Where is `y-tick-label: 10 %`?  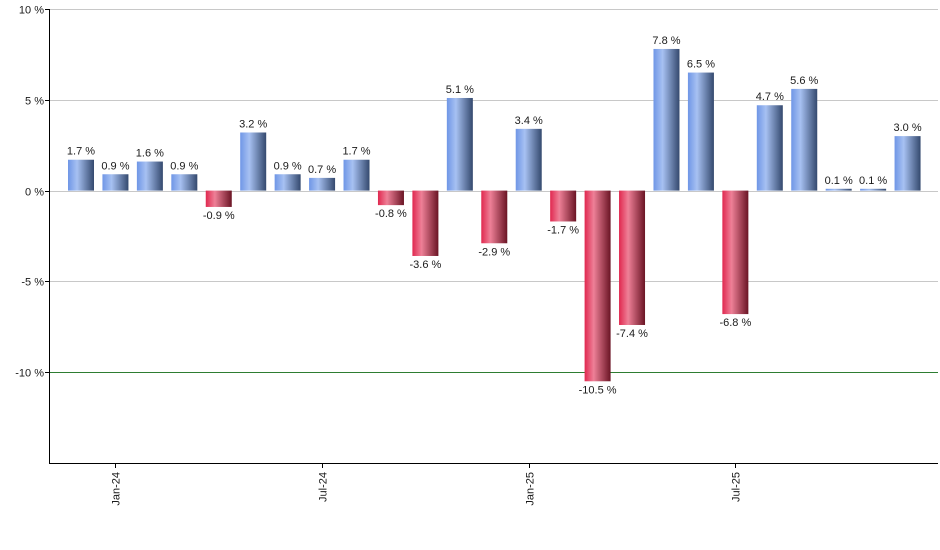 y-tick-label: 10 % is located at coordinates (31, 11).